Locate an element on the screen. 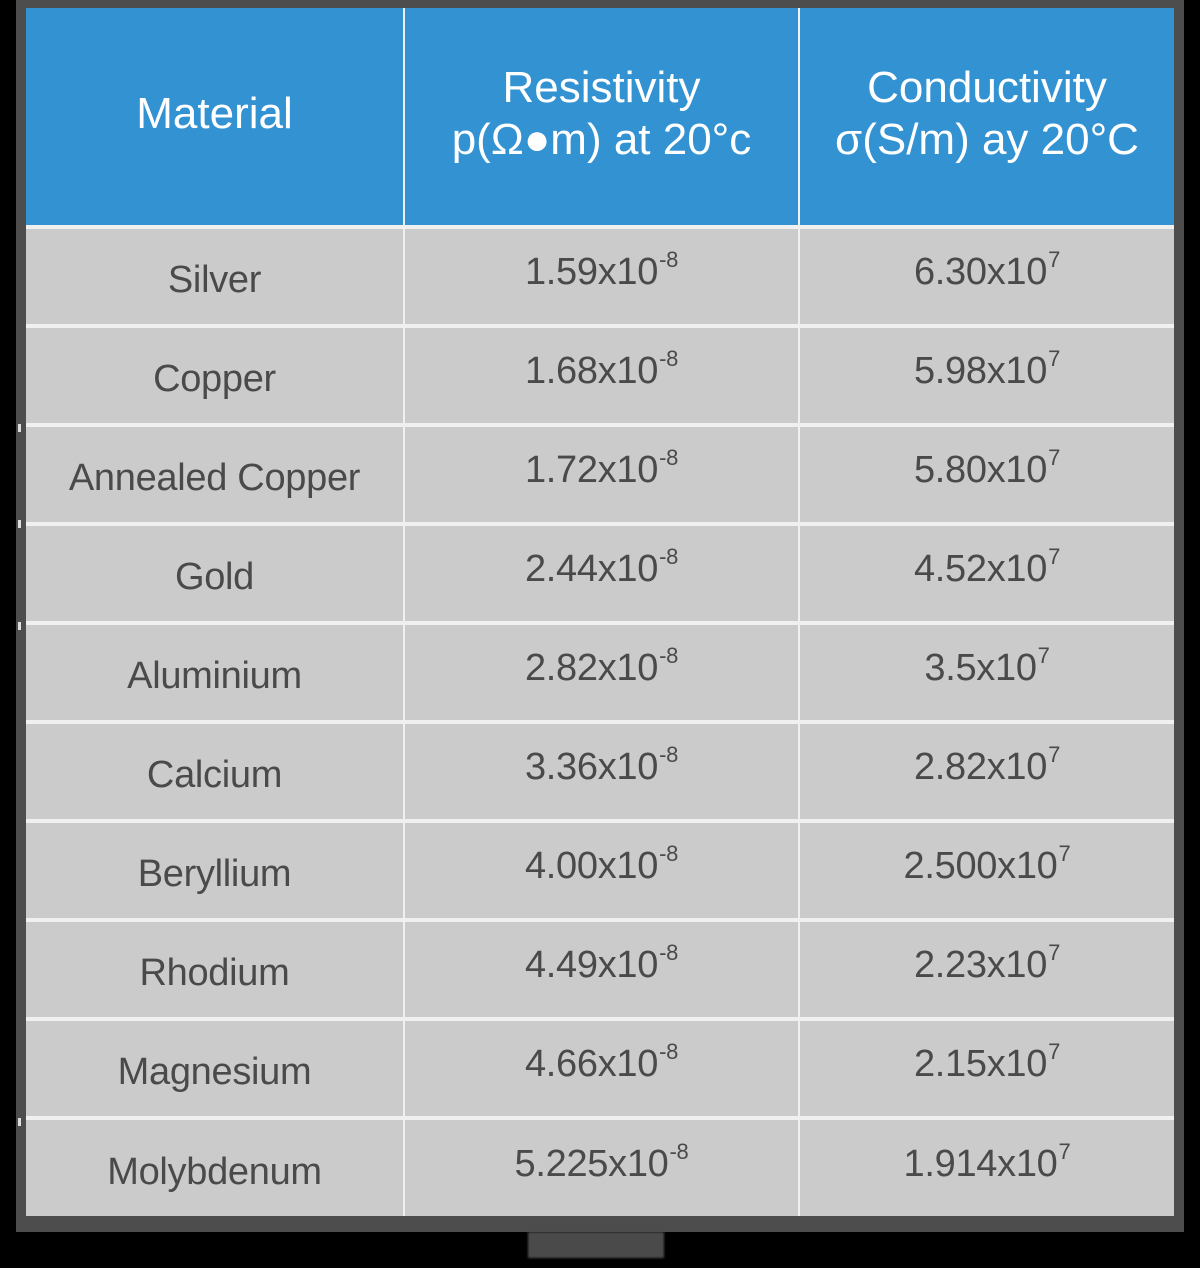 The height and width of the screenshot is (1268, 1200). header-conductivity: Conductivity σ(S/m) ay 20°C is located at coordinates (987, 116).